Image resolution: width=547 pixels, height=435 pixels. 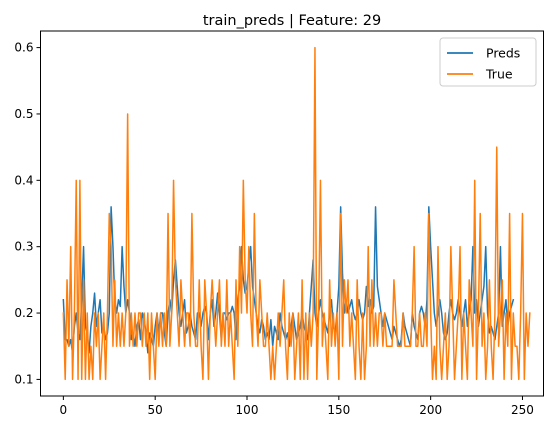 What do you see at coordinates (292, 21) in the screenshot?
I see `chart-title: train_preds | Feature: 29` at bounding box center [292, 21].